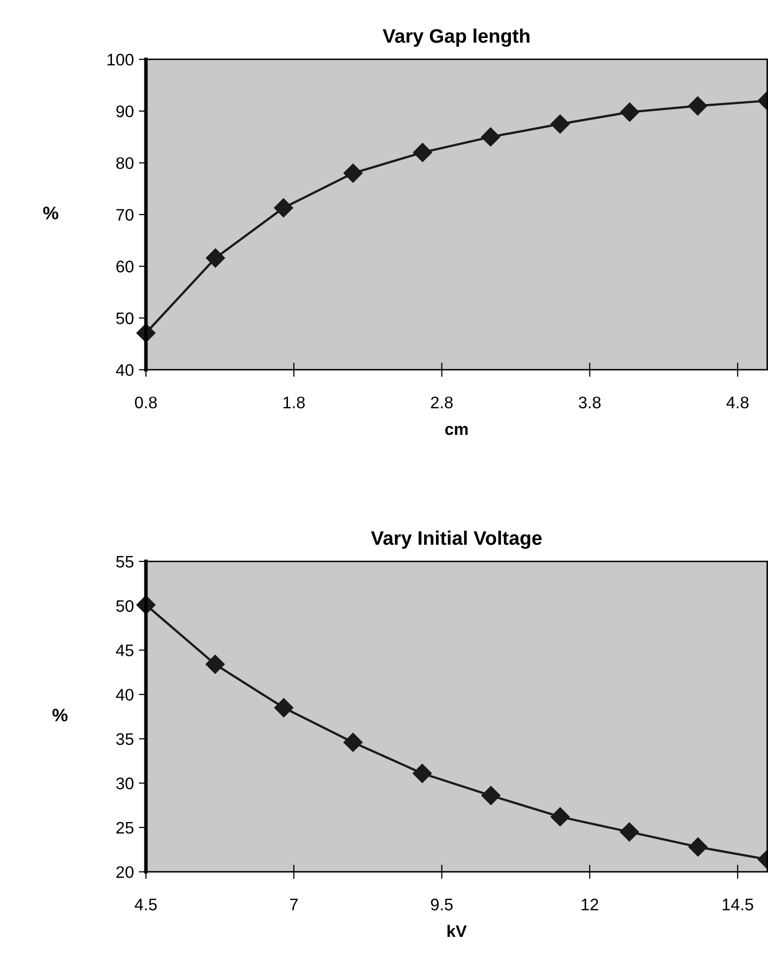  I want to click on x-tick-label: 0.8, so click(145, 402).